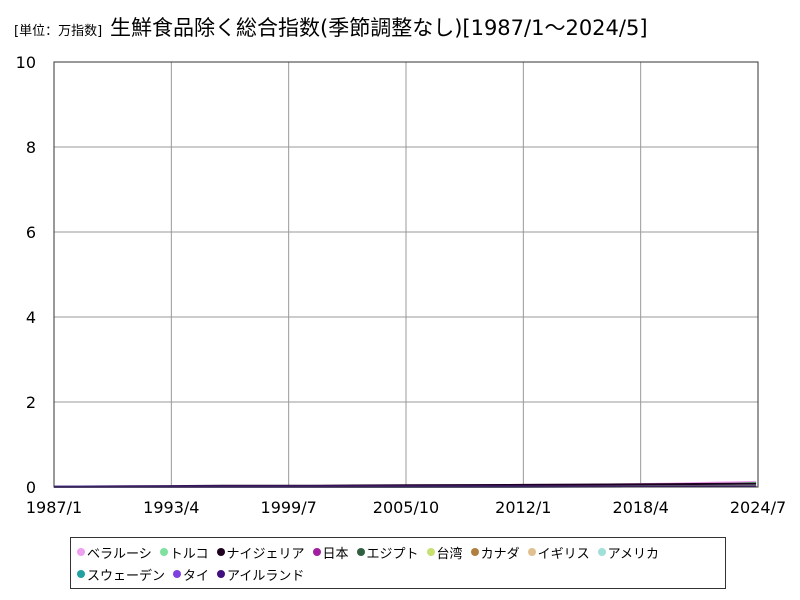  What do you see at coordinates (265, 554) in the screenshot?
I see `legend-label: ナイジェリア` at bounding box center [265, 554].